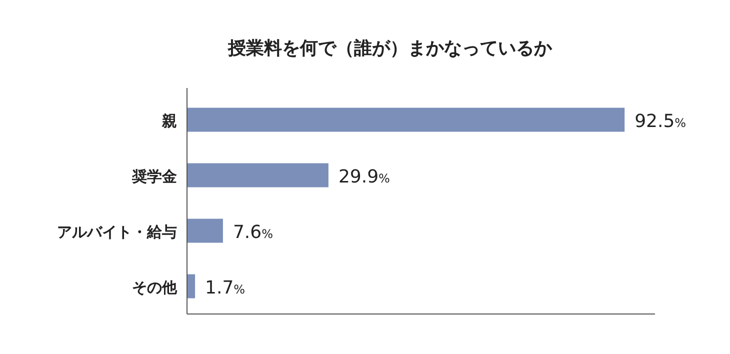 The width and height of the screenshot is (730, 354). What do you see at coordinates (155, 287) in the screenshot?
I see `y-tick-label: その他` at bounding box center [155, 287].